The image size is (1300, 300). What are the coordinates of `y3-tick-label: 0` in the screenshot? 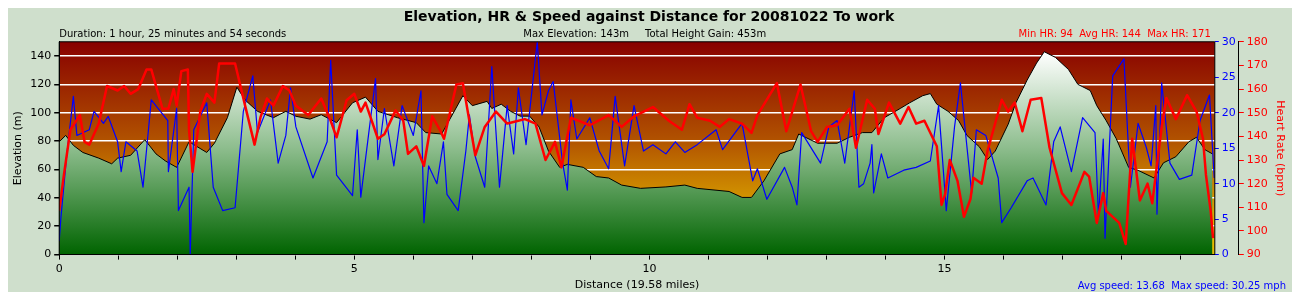 It's located at (1225, 254).